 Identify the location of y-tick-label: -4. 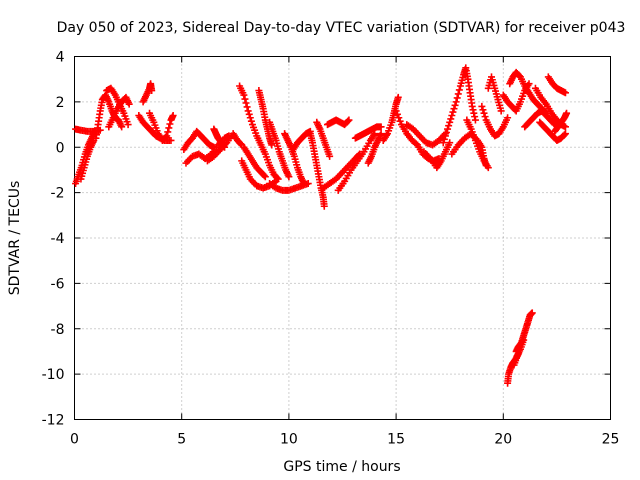
(58, 239).